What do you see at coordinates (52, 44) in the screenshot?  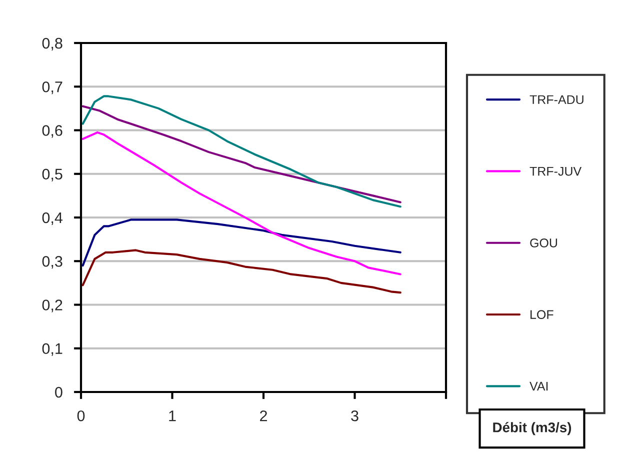 I see `y-tick-label: 0,8` at bounding box center [52, 44].